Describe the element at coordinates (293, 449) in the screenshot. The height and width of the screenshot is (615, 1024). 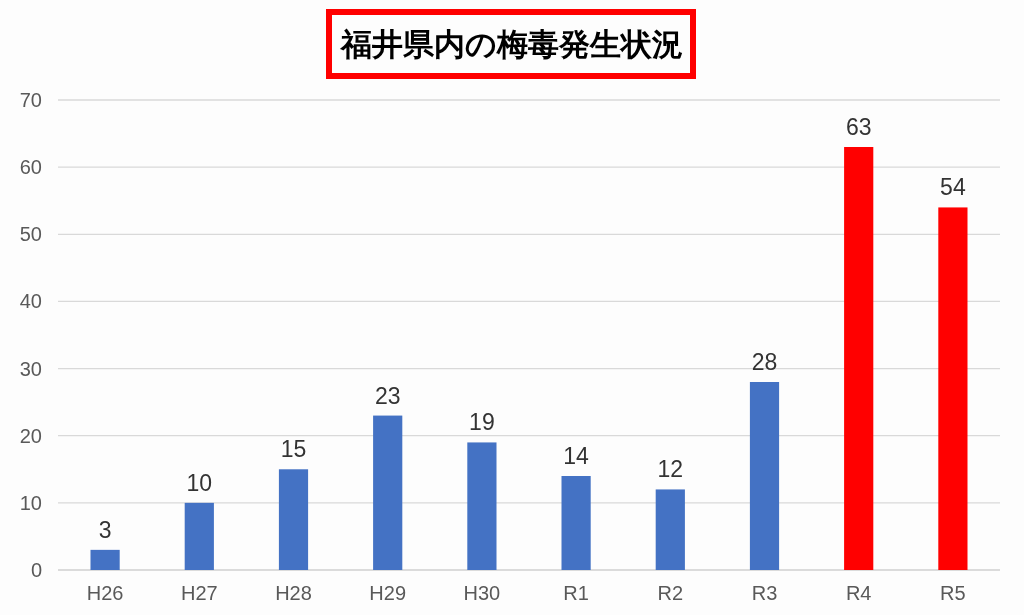
I see `data-label: 15` at that location.